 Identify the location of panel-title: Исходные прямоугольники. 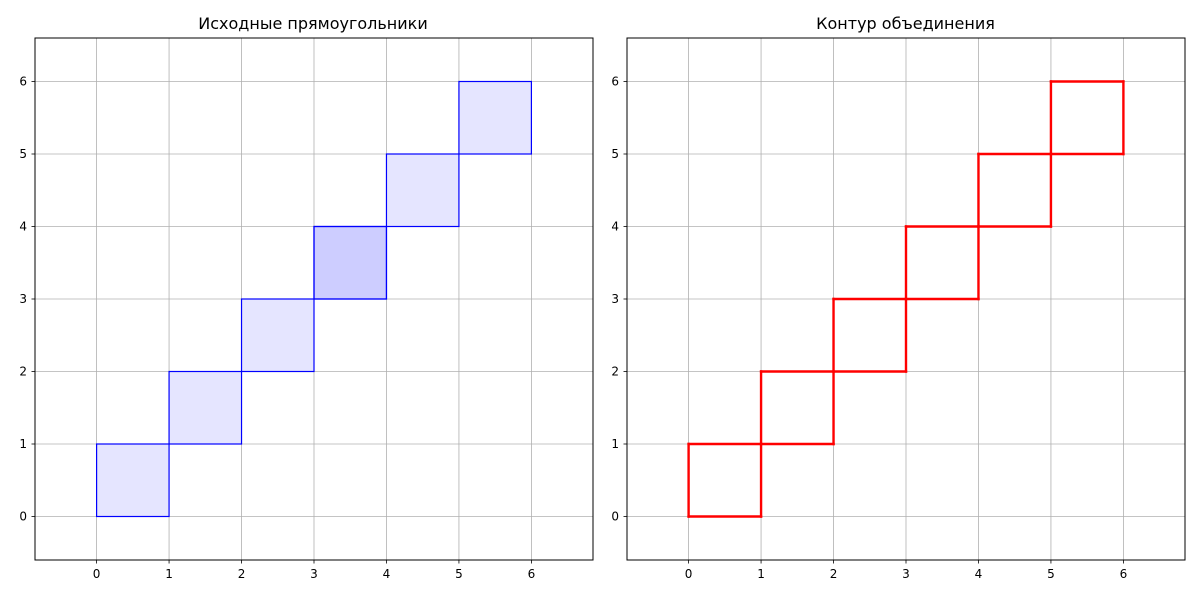
(312, 23).